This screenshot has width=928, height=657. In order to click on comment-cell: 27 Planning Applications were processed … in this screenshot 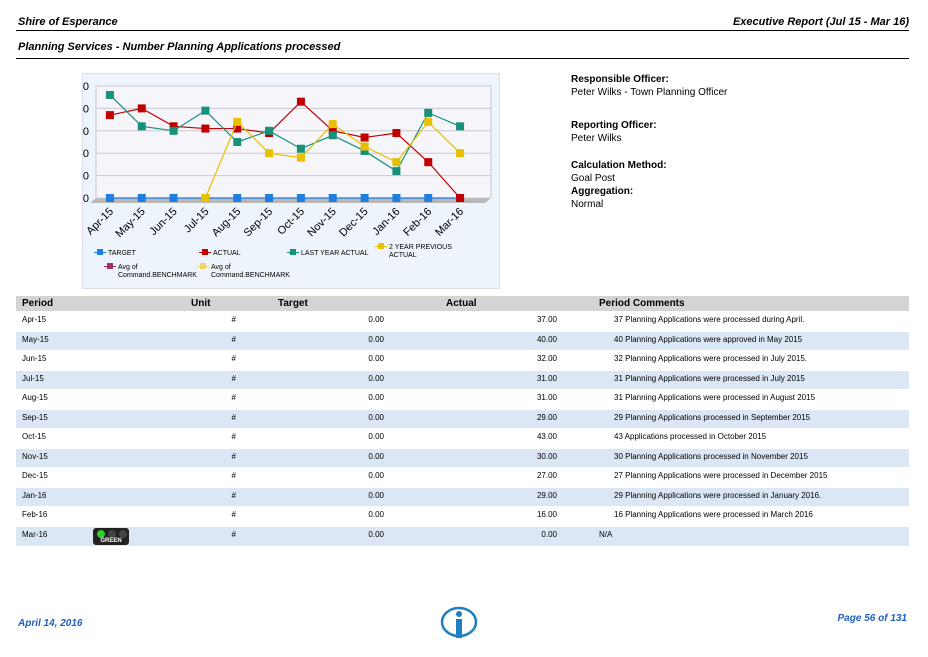, I will do `click(735, 477)`.